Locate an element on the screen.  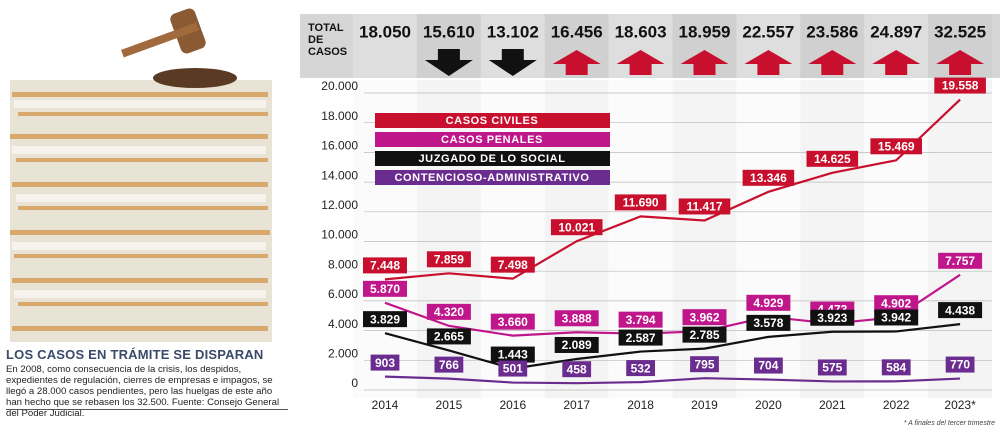
legend-label: CONTENCIOSO-ADMINISTRATIVO is located at coordinates (491, 178).